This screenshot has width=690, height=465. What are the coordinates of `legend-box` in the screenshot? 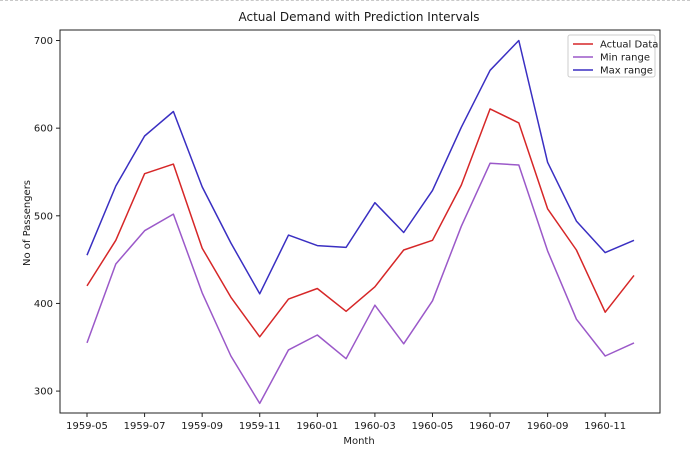 It's located at (611, 56).